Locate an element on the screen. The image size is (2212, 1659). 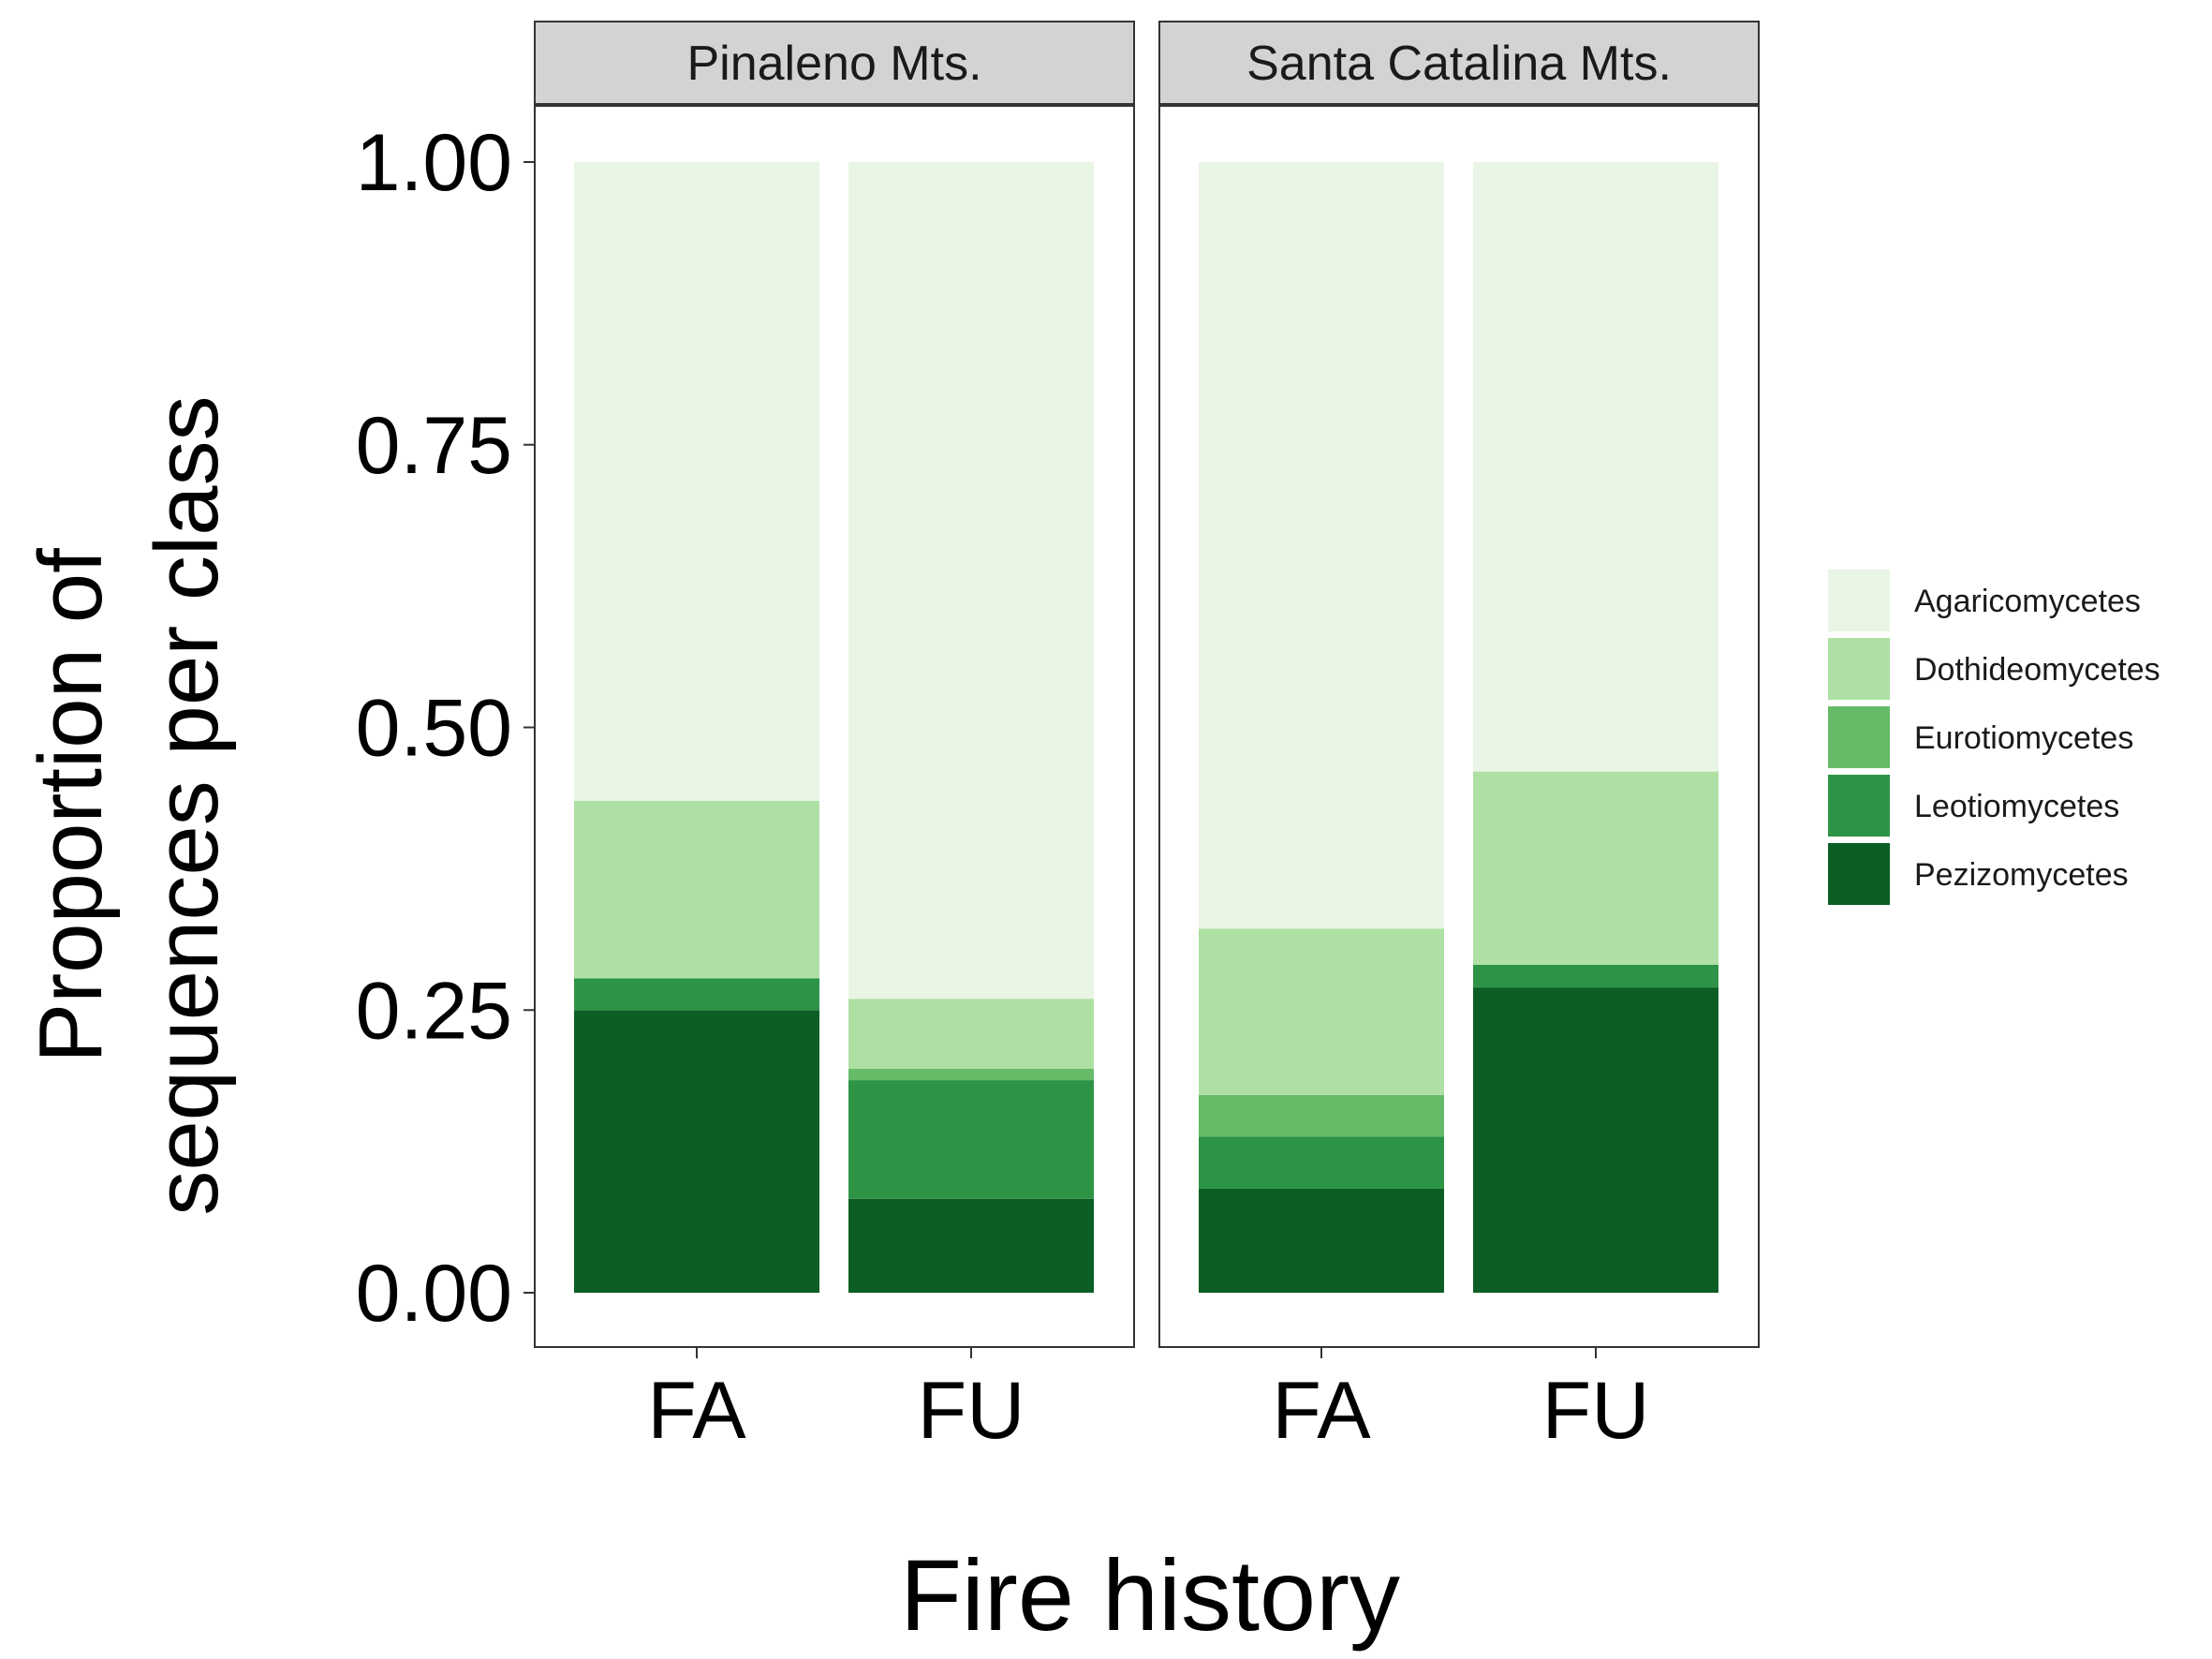
legend-key-eurotiomycetes is located at coordinates (1859, 737).